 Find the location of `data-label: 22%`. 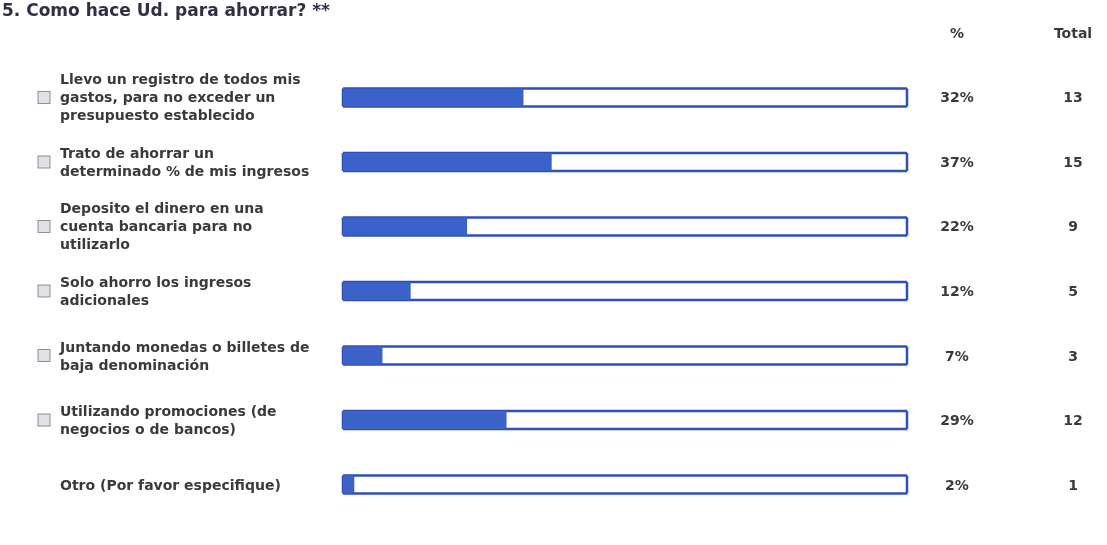

data-label: 22% is located at coordinates (957, 226).